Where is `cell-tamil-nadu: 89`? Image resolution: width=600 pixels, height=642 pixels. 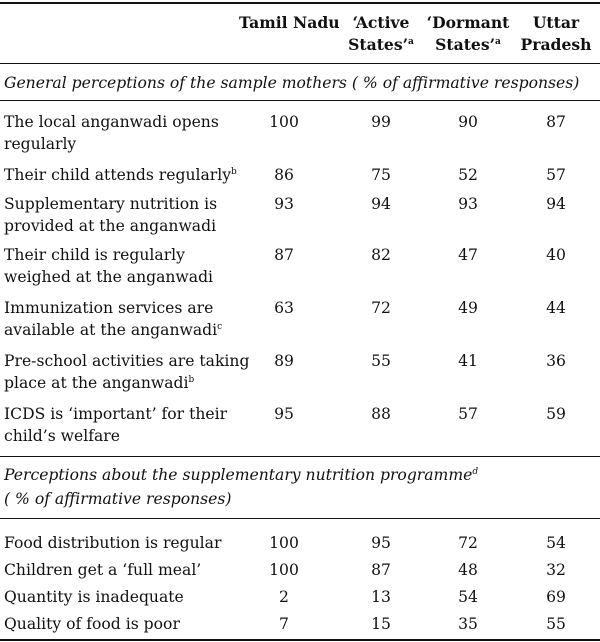 cell-tamil-nadu: 89 is located at coordinates (284, 361).